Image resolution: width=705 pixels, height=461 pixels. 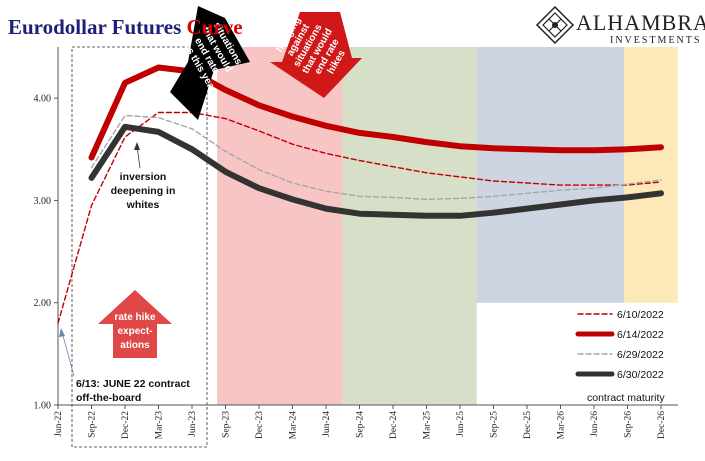 What do you see at coordinates (124, 366) in the screenshot?
I see `june22-annotation: 6/13: JUNE 22 contract off-the-board` at bounding box center [124, 366].